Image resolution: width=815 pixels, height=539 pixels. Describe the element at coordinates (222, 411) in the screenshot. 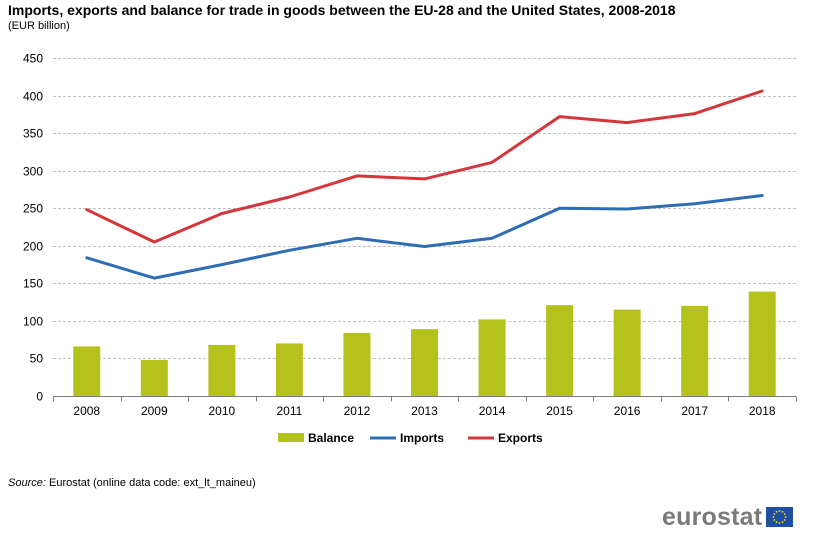

I see `x-tick-label: 2010` at that location.